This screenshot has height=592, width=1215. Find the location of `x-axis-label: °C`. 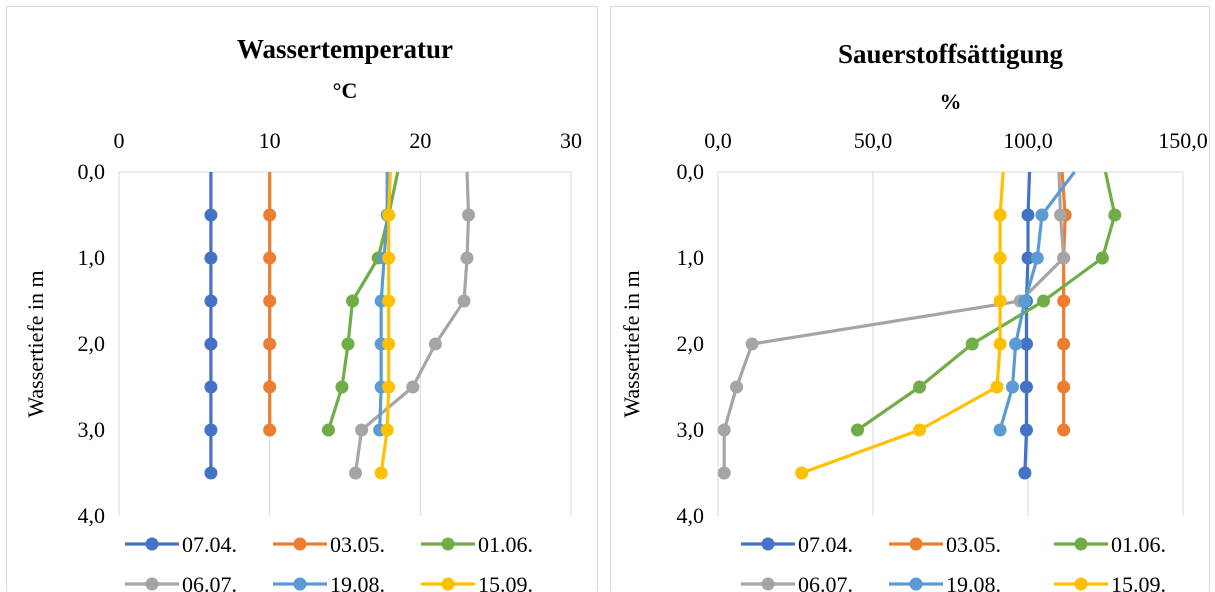

x-axis-label: °C is located at coordinates (345, 90).